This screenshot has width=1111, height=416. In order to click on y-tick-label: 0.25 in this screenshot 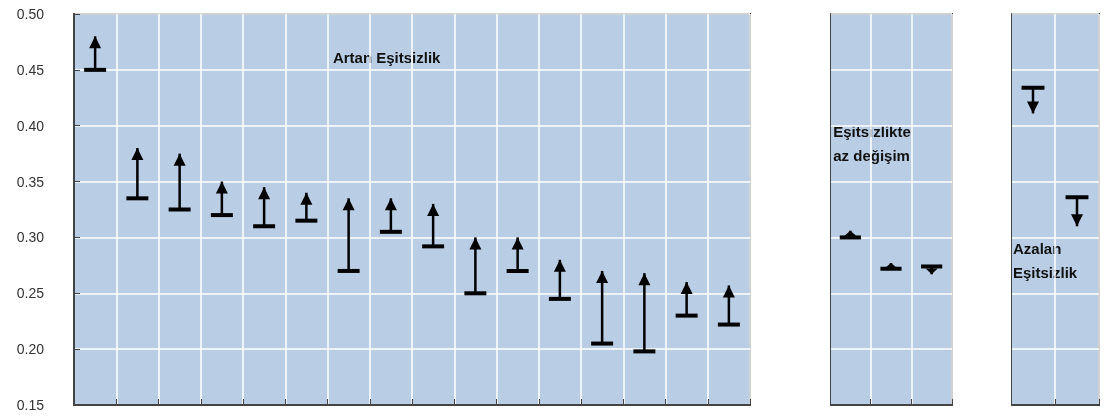, I will do `click(30, 293)`.